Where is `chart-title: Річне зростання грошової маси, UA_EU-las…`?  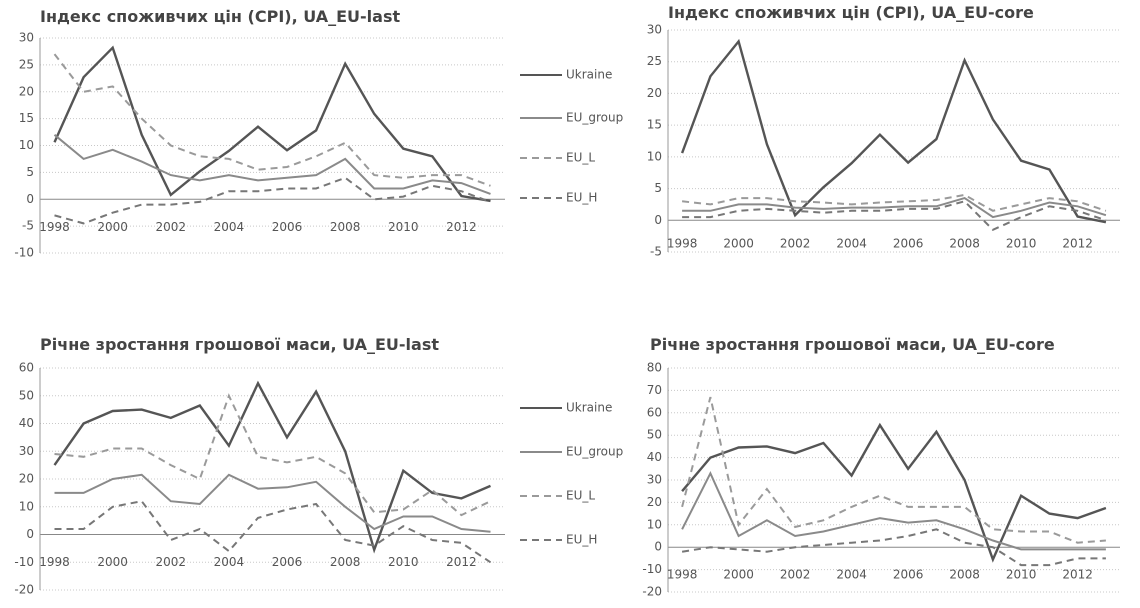 chart-title: Річне зростання грошової маси, UA_EU-las… is located at coordinates (239, 344).